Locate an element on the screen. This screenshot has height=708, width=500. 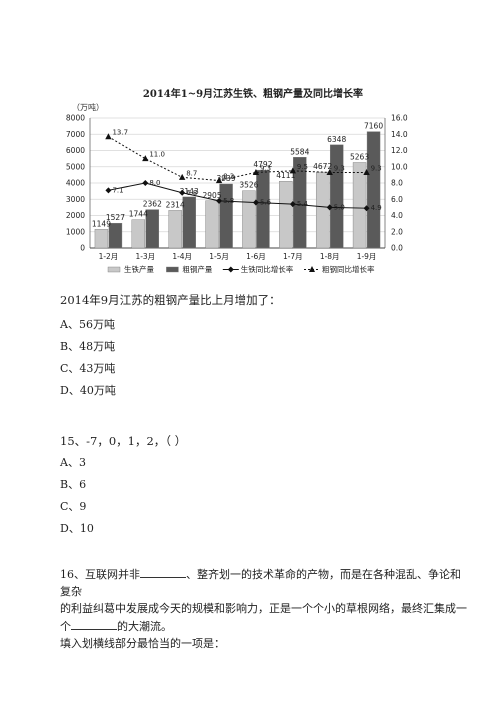
q15-option-b: B、6 is located at coordinates (73, 484).